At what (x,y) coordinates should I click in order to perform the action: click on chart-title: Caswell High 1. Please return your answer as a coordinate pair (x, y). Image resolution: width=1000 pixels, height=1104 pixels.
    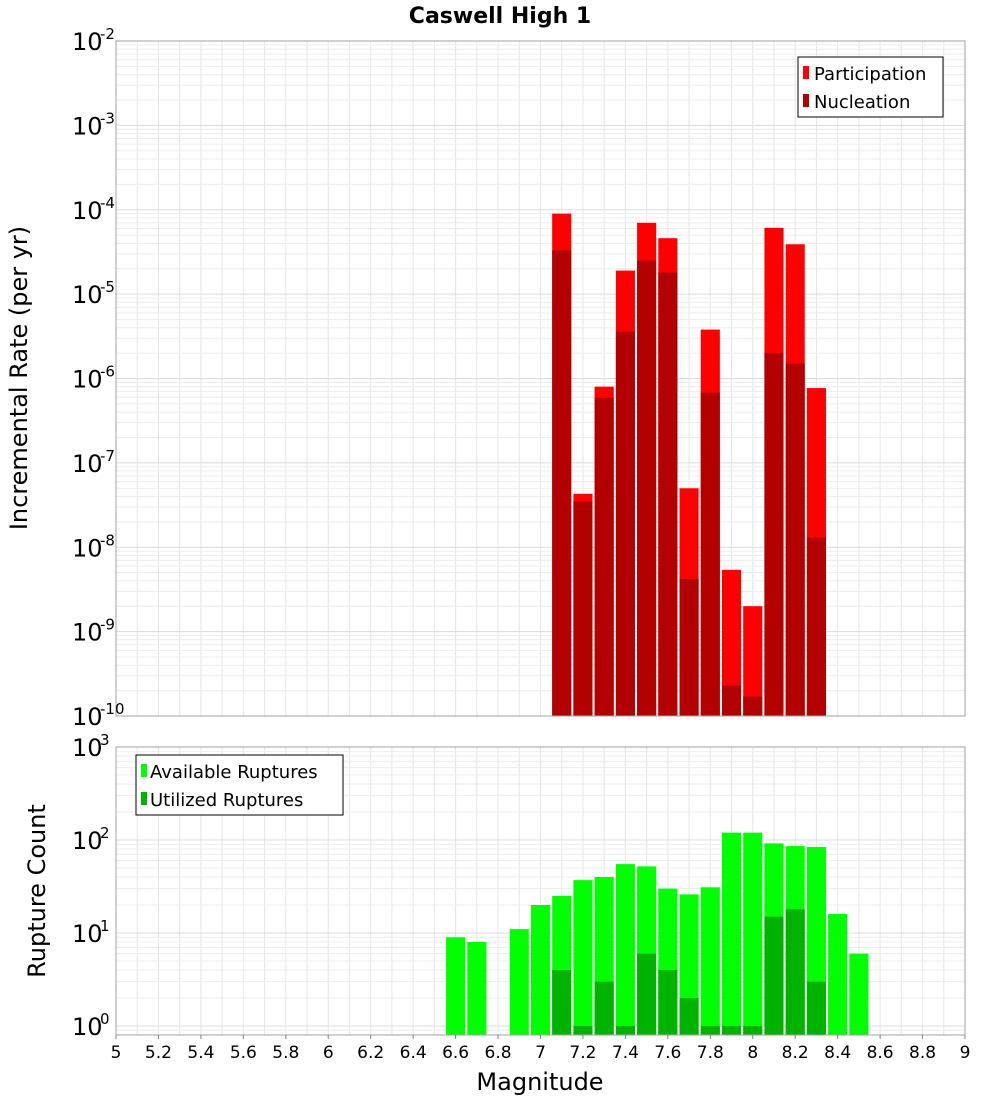
    Looking at the image, I should click on (500, 16).